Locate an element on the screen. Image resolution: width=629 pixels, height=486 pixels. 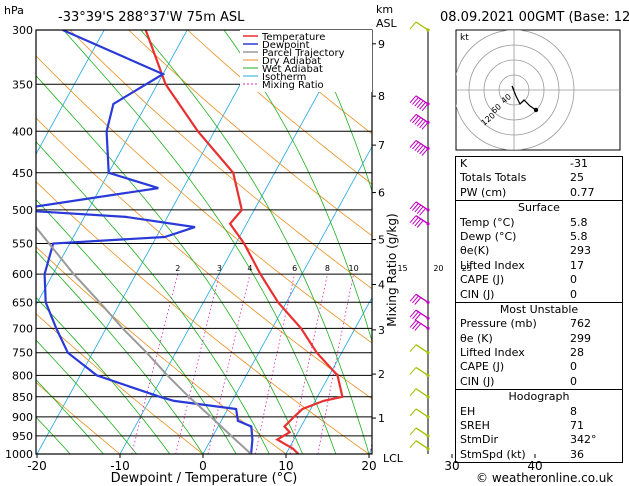
credit-text: © weatheronline.co.uk is located at coordinates (544, 478).